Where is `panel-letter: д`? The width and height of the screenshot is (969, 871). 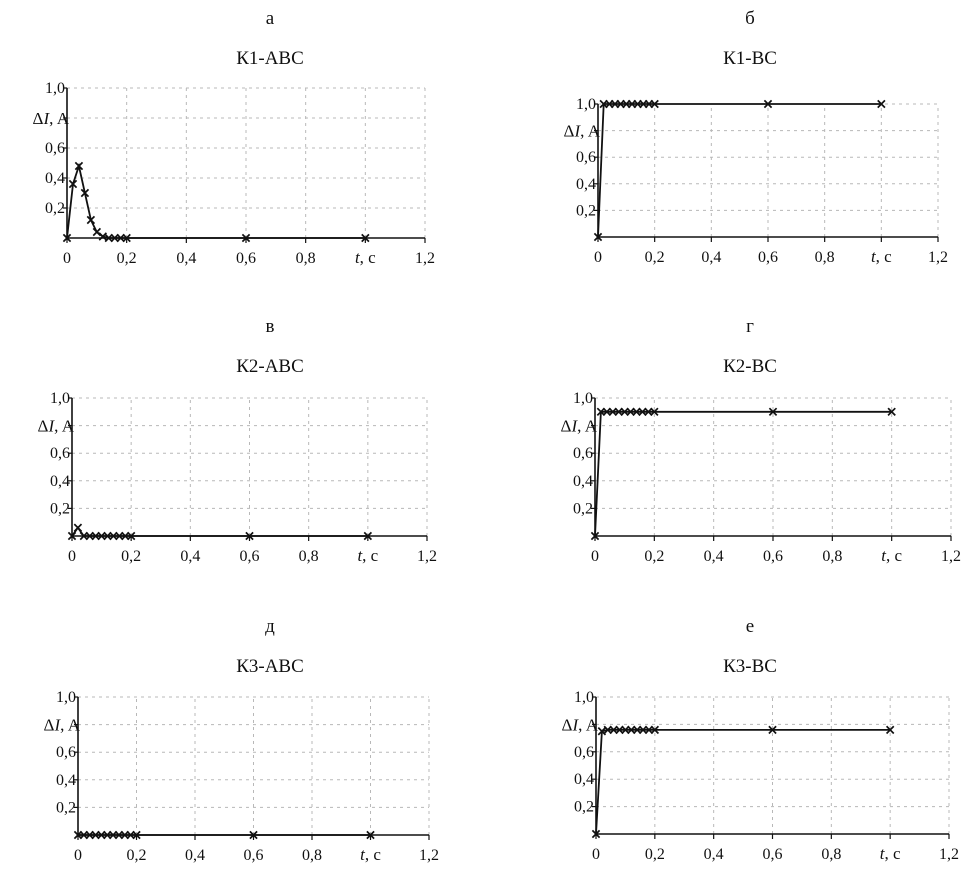 panel-letter: д is located at coordinates (270, 626).